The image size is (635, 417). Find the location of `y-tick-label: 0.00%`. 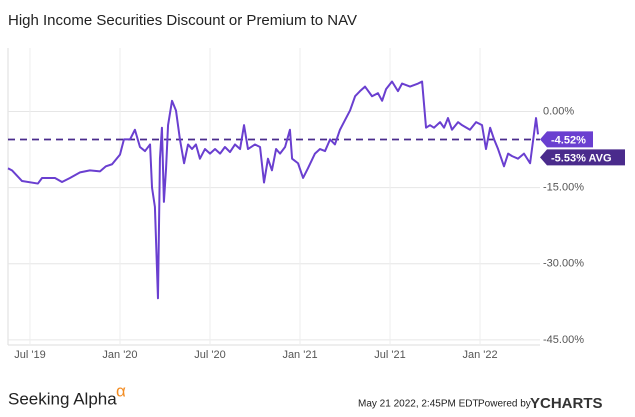

y-tick-label: 0.00% is located at coordinates (558, 111).